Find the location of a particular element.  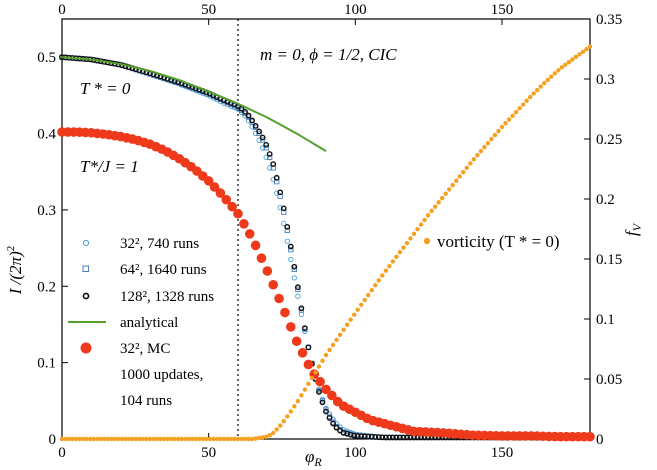

legend-marker-mc is located at coordinates (86, 348).